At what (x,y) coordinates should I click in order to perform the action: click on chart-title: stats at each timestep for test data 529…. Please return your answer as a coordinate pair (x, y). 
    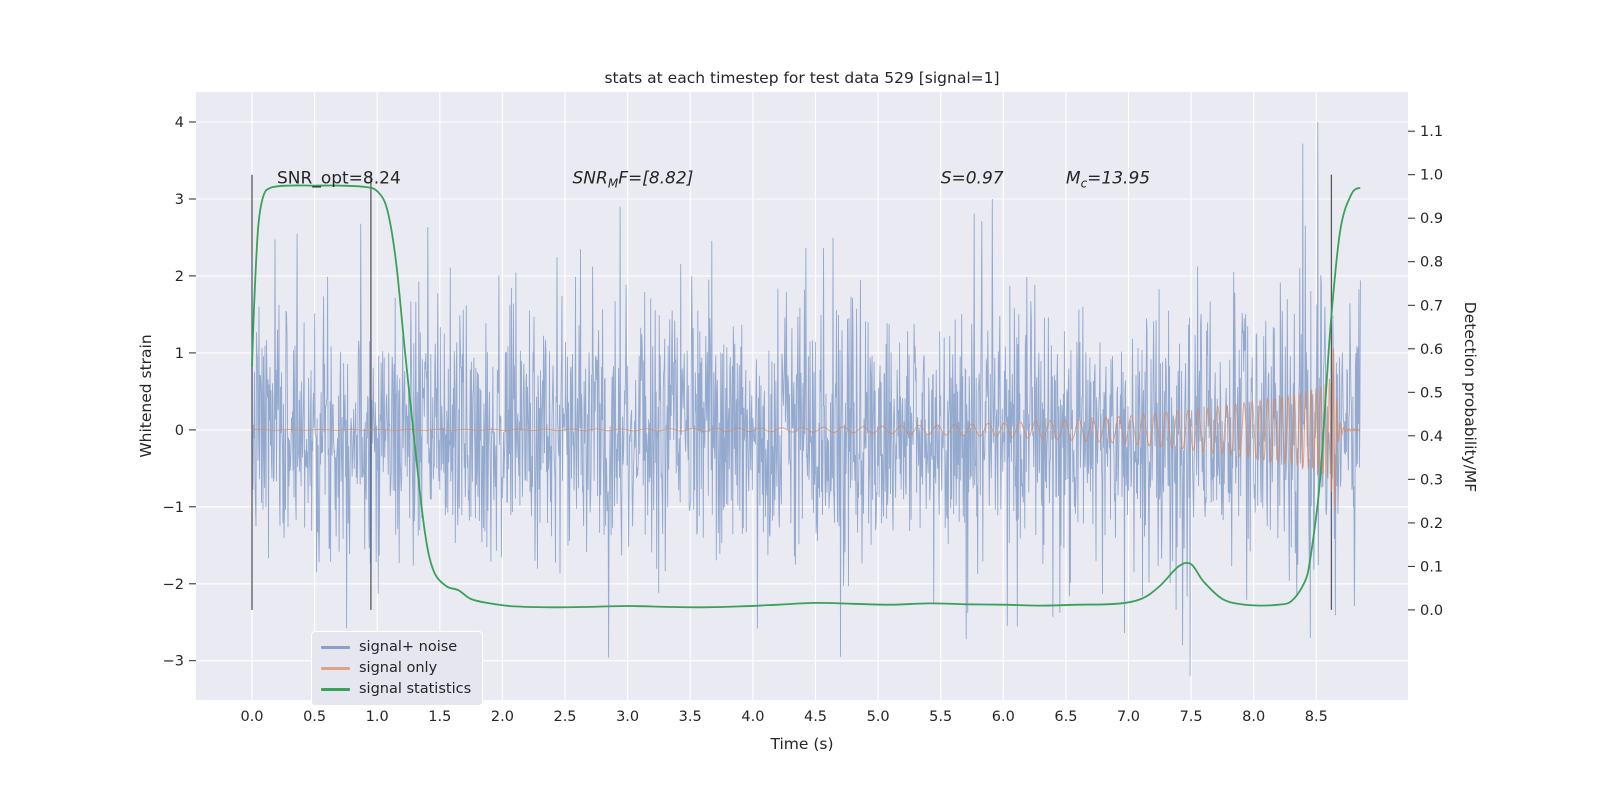
    Looking at the image, I should click on (801, 78).